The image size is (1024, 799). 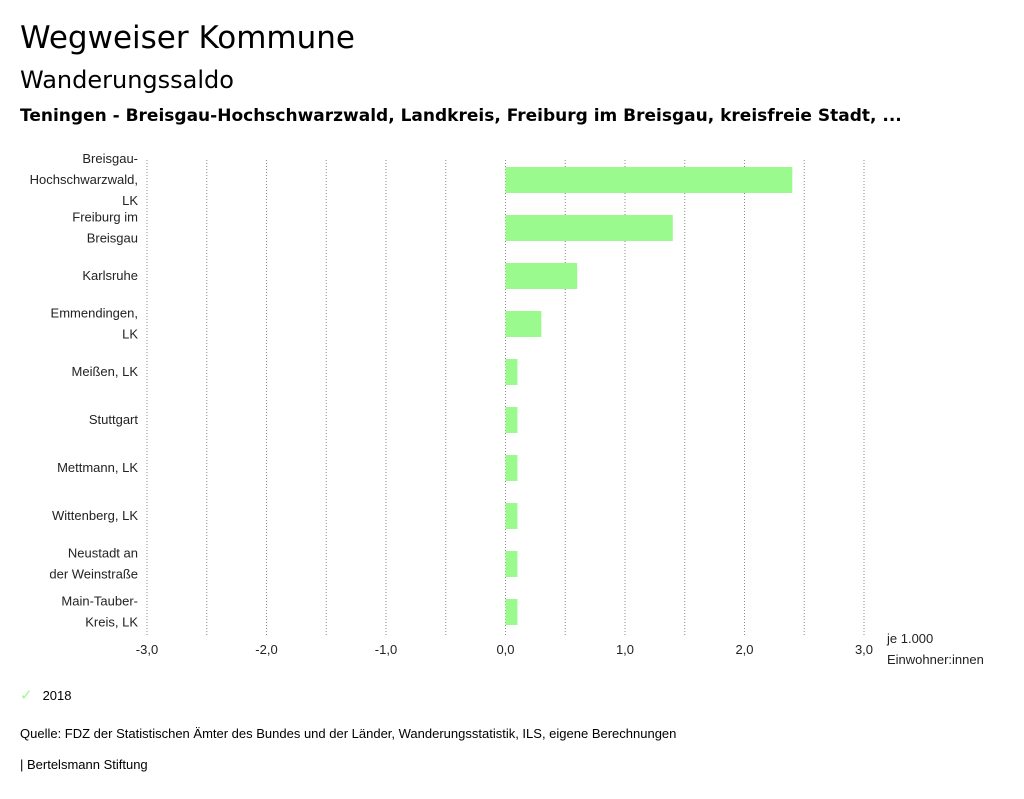 I want to click on checkmark-icon: ✓, so click(x=26, y=695).